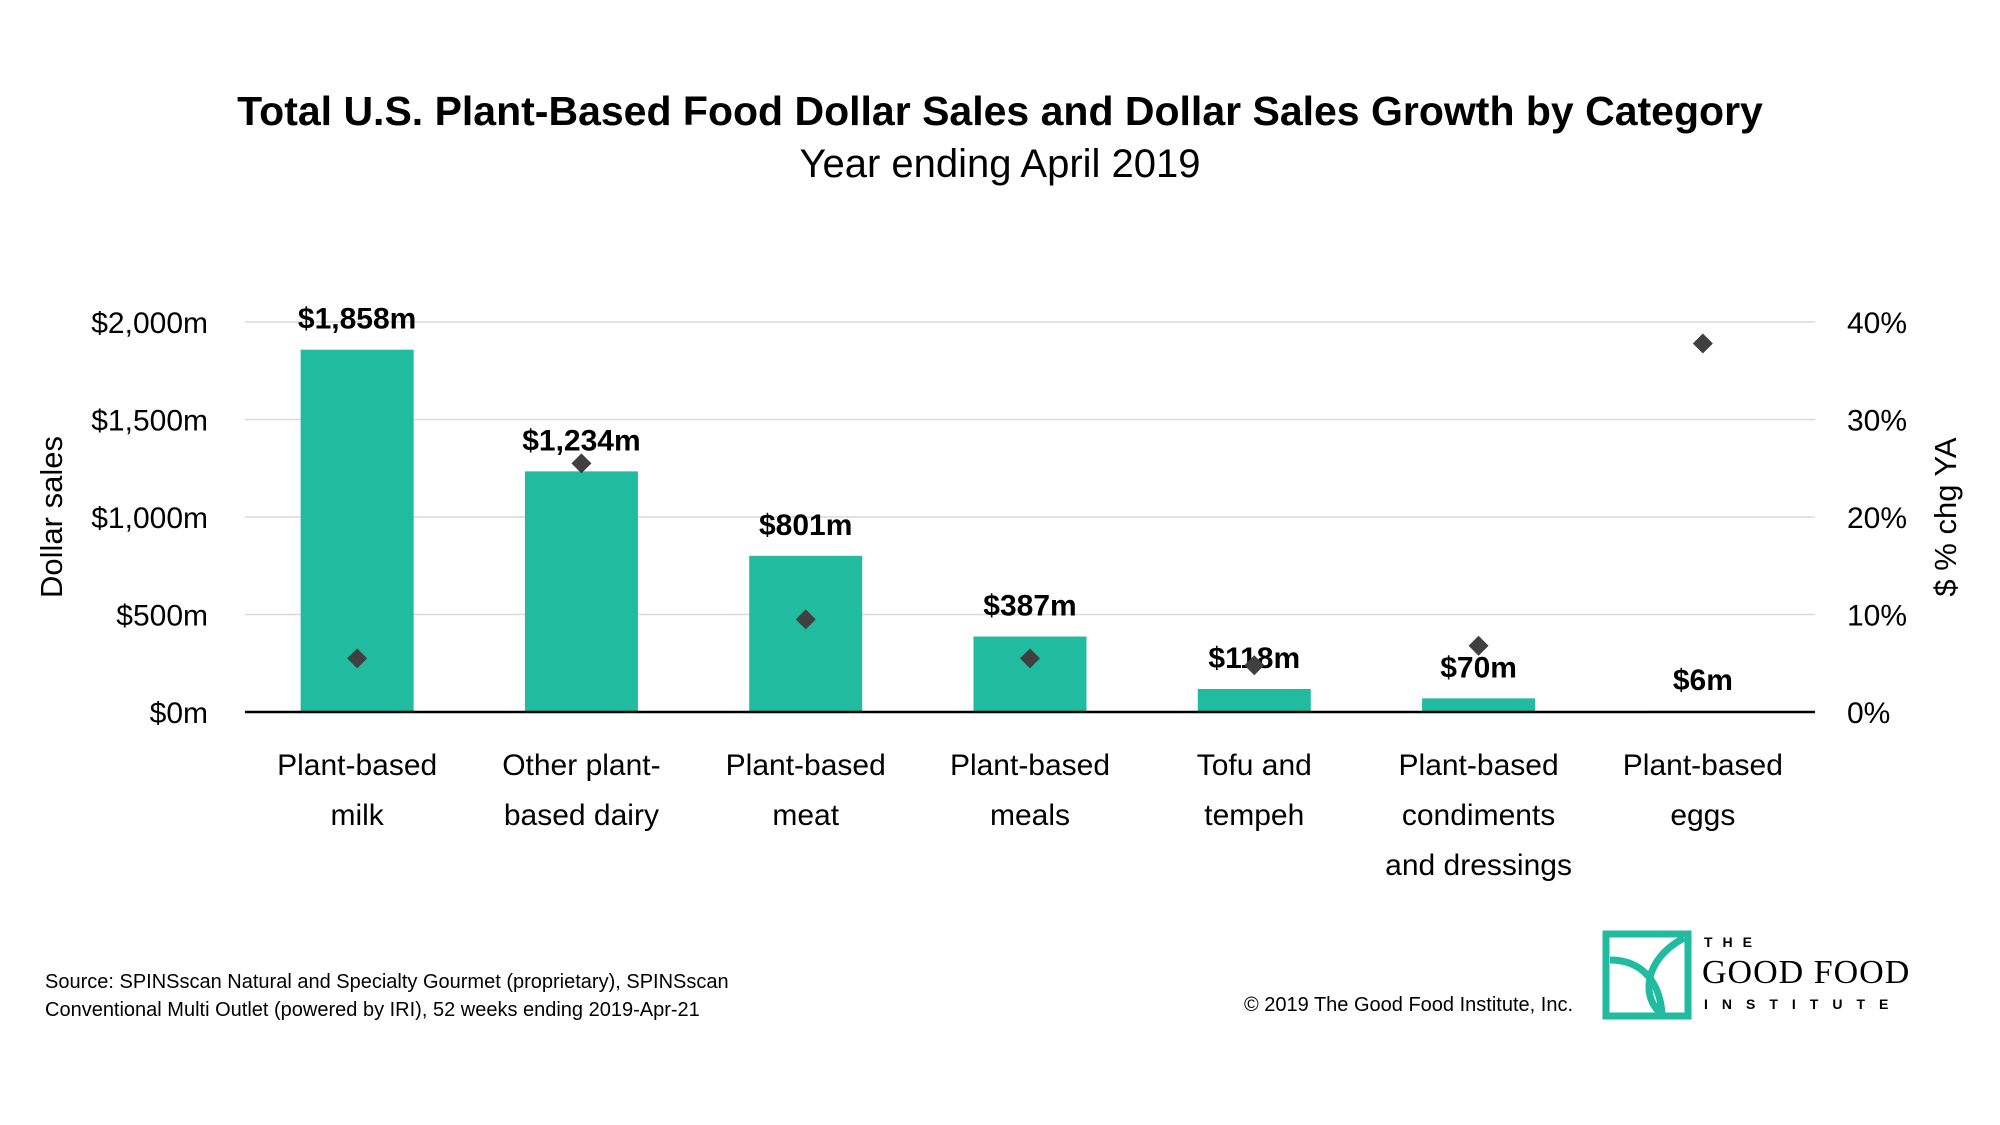  Describe the element at coordinates (1478, 667) in the screenshot. I see `bar-data-label: $70m` at that location.